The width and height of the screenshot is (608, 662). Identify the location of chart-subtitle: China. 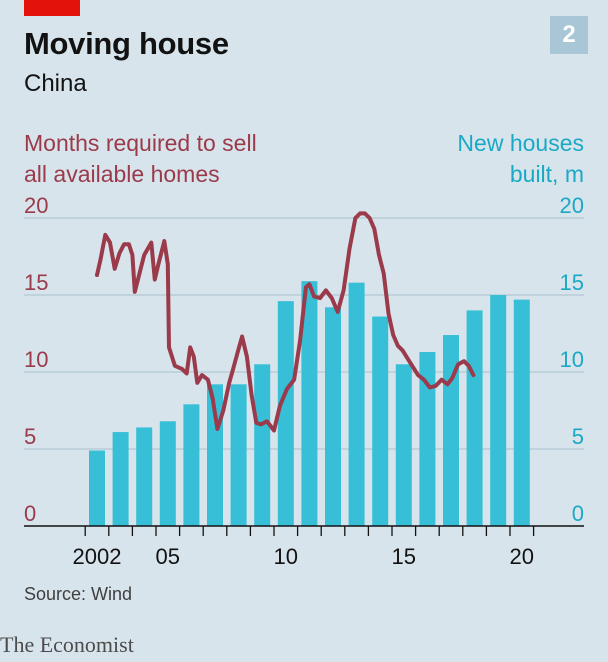
(55, 83).